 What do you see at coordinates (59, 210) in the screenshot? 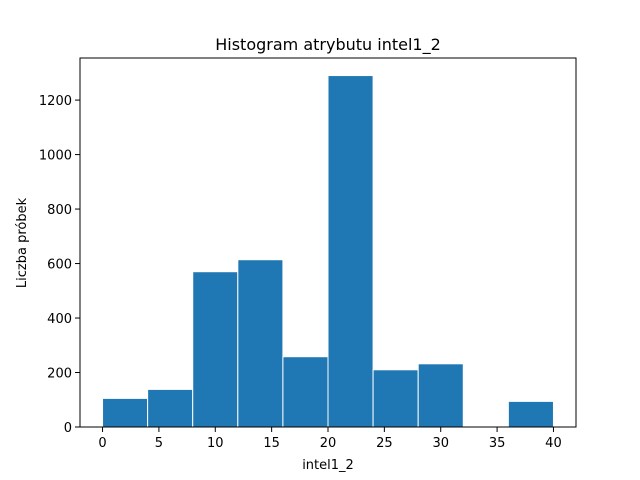
I see `y-tick-label: 800` at bounding box center [59, 210].